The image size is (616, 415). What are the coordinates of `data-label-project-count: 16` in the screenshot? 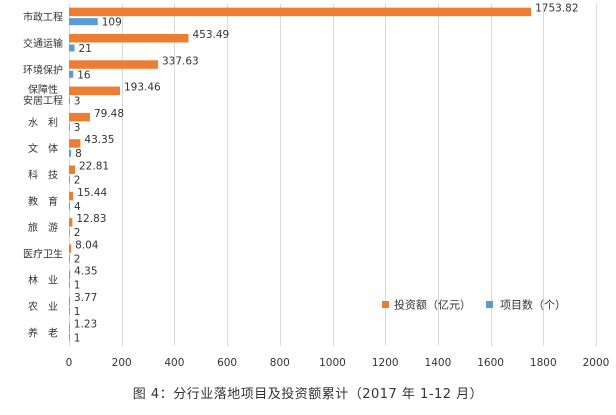 It's located at (84, 75).